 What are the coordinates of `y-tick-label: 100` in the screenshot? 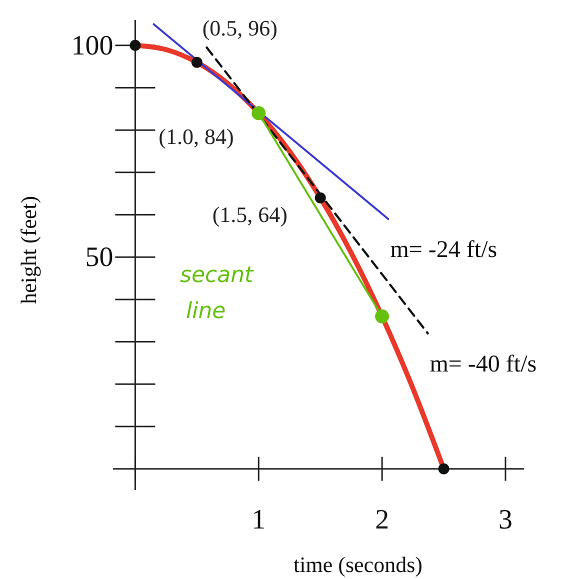 It's located at (92, 46).